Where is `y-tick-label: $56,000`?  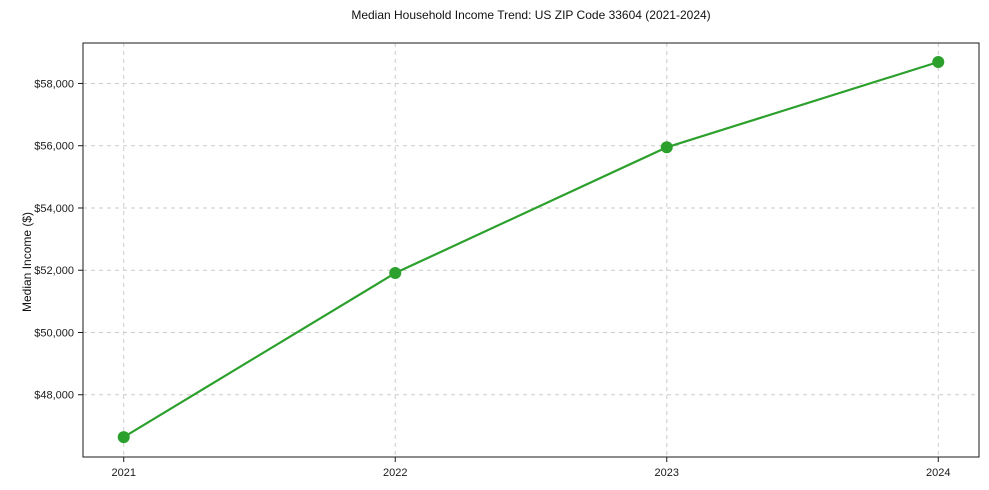
y-tick-label: $56,000 is located at coordinates (54, 147).